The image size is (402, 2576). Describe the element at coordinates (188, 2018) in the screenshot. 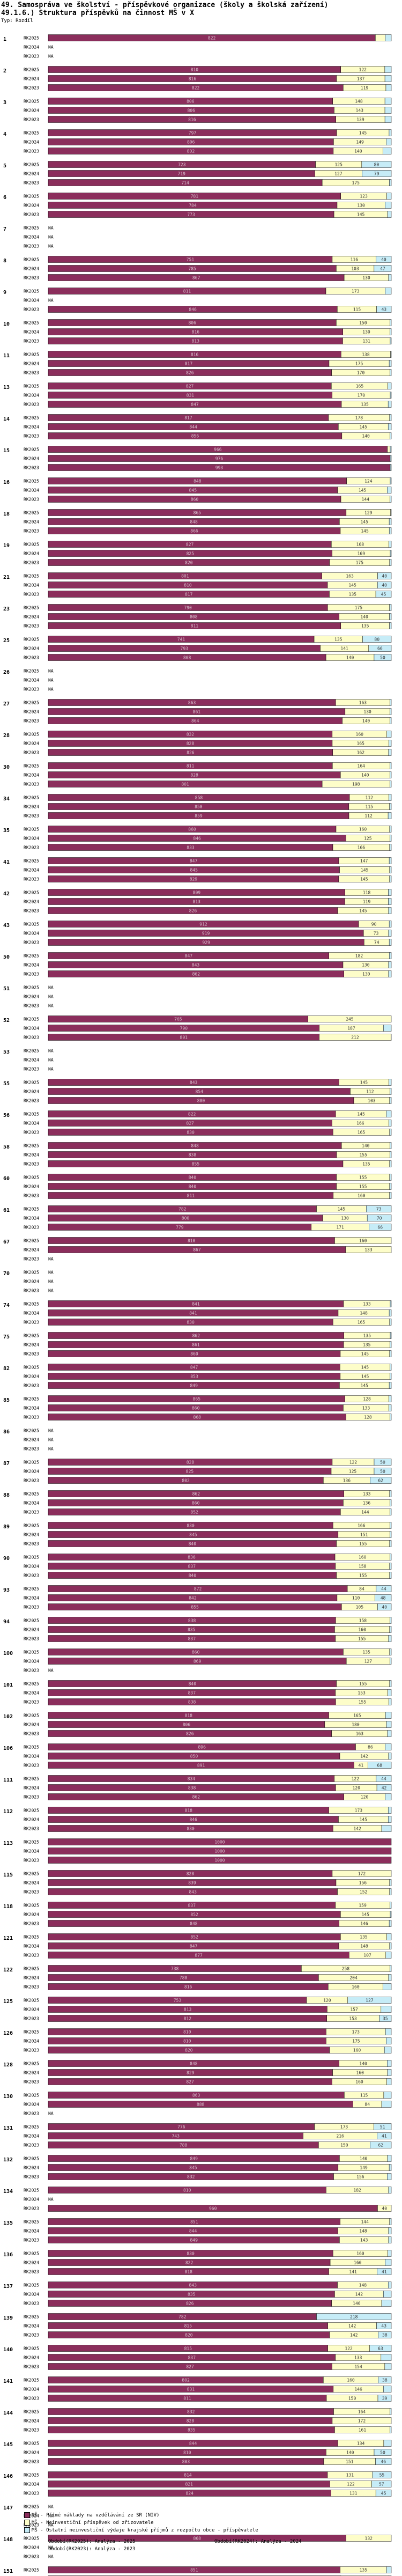

I see `bar-value-label: 812` at that location.